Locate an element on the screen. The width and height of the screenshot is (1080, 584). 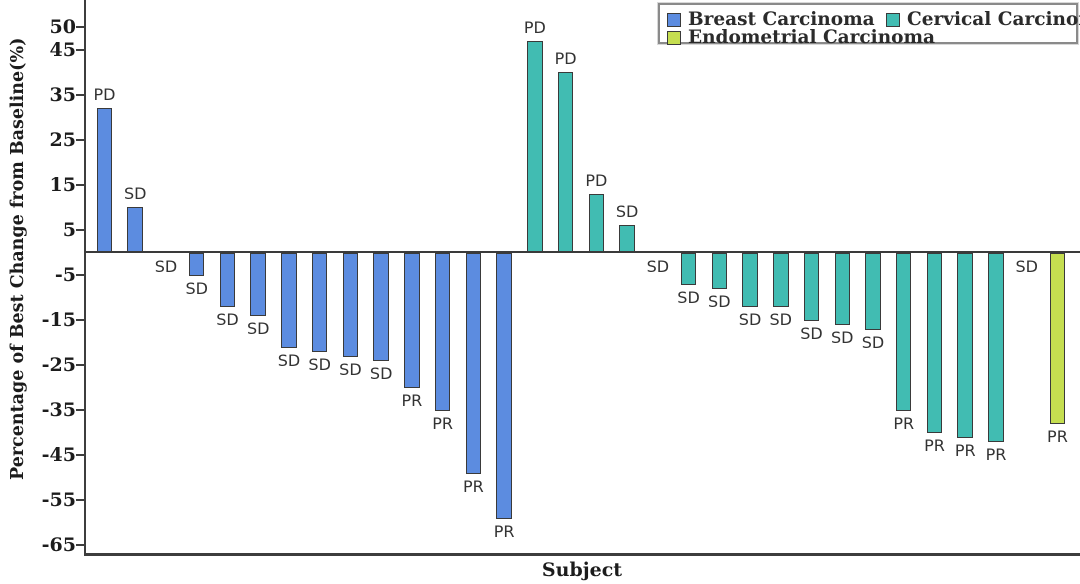
y-tick-label: -45 is located at coordinates (58, 454).